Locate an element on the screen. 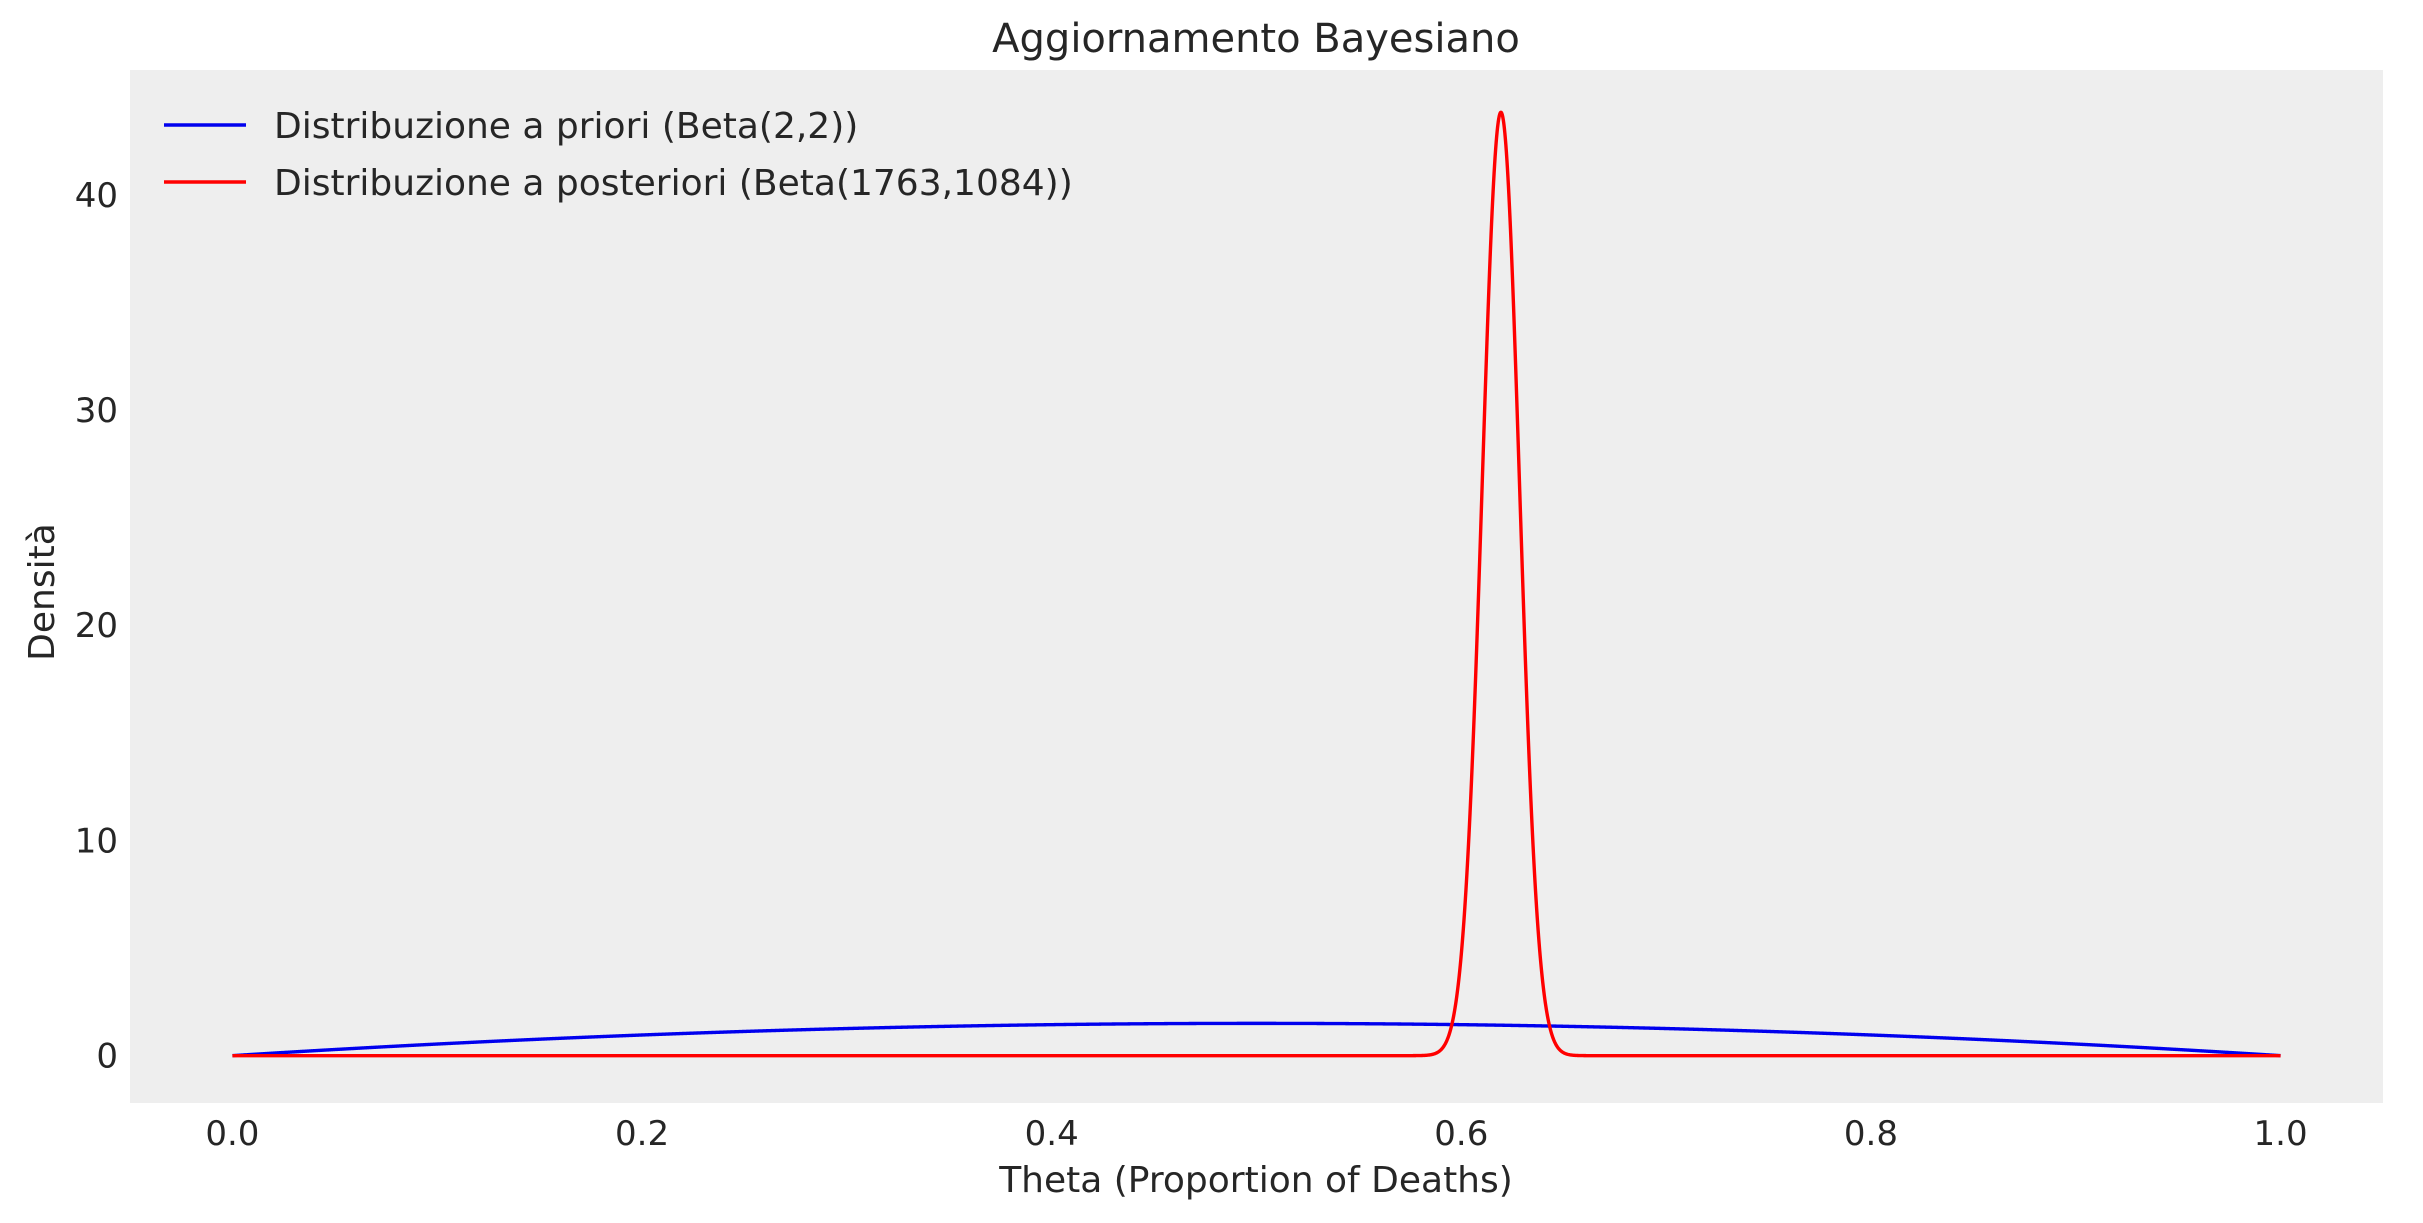 The width and height of the screenshot is (2423, 1223). x-tick-label: 0.2 is located at coordinates (642, 1134).